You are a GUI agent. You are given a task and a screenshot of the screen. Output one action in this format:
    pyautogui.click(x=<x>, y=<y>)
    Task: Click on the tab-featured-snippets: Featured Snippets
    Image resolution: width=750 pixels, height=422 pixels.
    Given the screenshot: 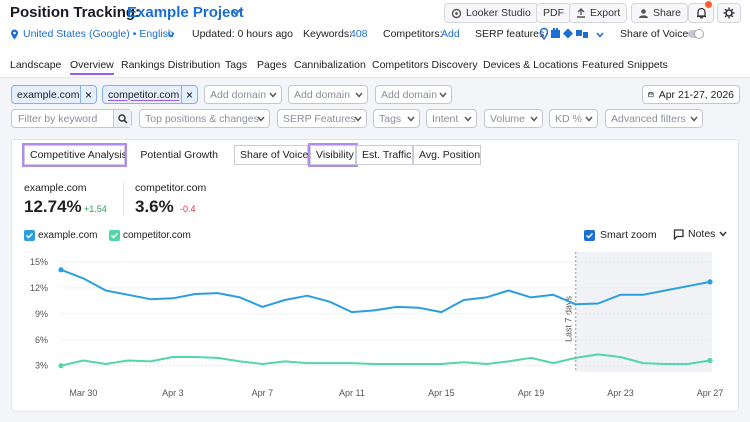 What is the action you would take?
    pyautogui.click(x=625, y=65)
    